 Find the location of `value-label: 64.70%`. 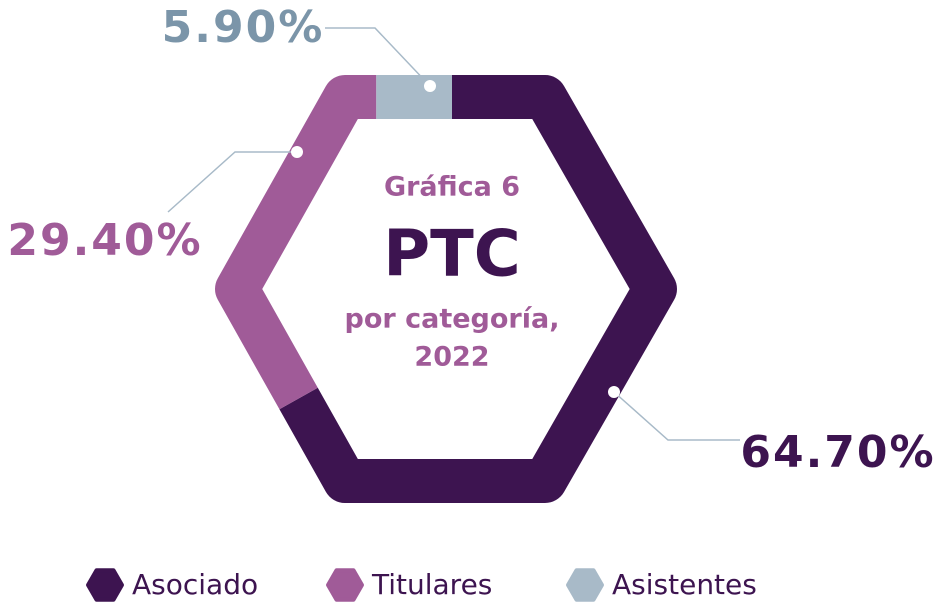

value-label: 64.70% is located at coordinates (837, 452).